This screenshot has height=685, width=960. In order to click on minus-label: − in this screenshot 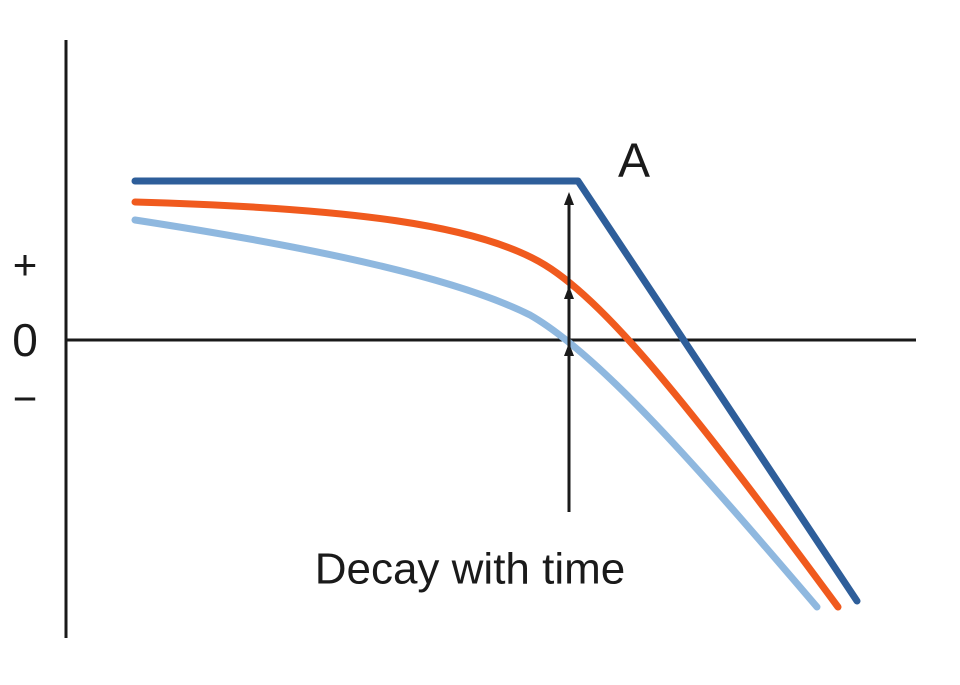, I will do `click(25, 398)`.